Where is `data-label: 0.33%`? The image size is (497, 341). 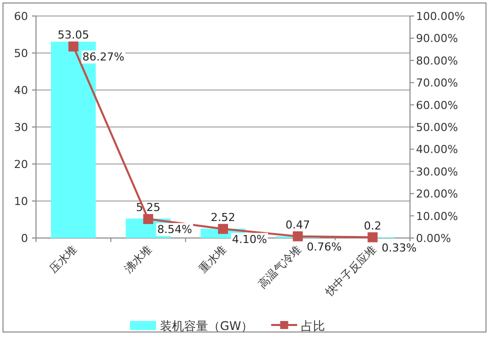
data-label: 0.33% is located at coordinates (399, 247).